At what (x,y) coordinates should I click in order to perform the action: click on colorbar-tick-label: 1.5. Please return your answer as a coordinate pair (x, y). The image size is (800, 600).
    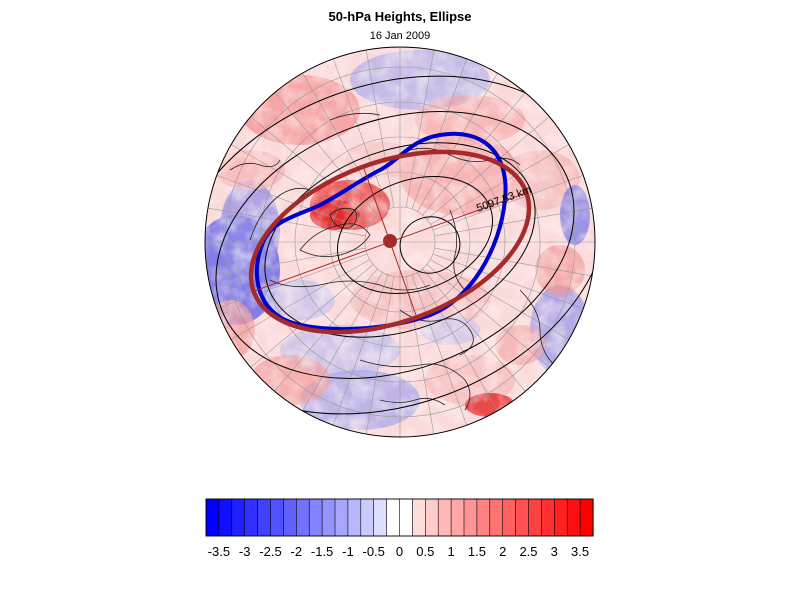
    Looking at the image, I should click on (477, 551).